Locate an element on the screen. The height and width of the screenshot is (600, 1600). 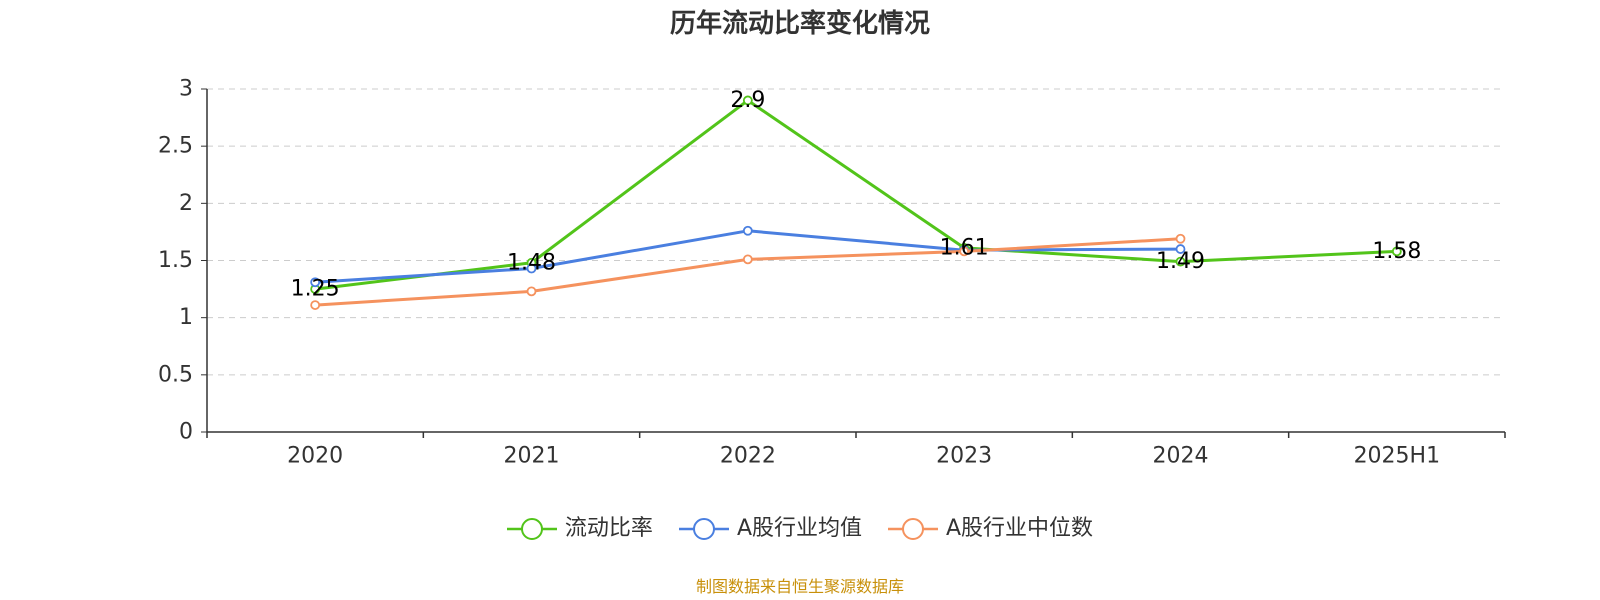
y-tick-label: 2.5 is located at coordinates (175, 146).